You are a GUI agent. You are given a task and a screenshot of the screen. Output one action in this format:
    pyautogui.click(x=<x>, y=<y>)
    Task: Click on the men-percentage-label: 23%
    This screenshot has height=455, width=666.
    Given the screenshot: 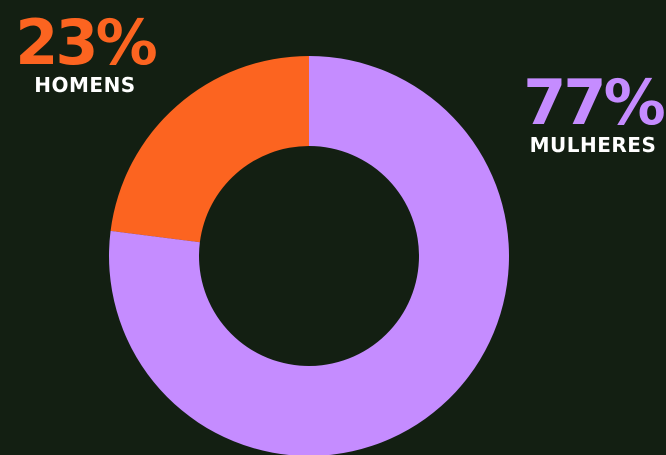 What is the action you would take?
    pyautogui.click(x=86, y=42)
    